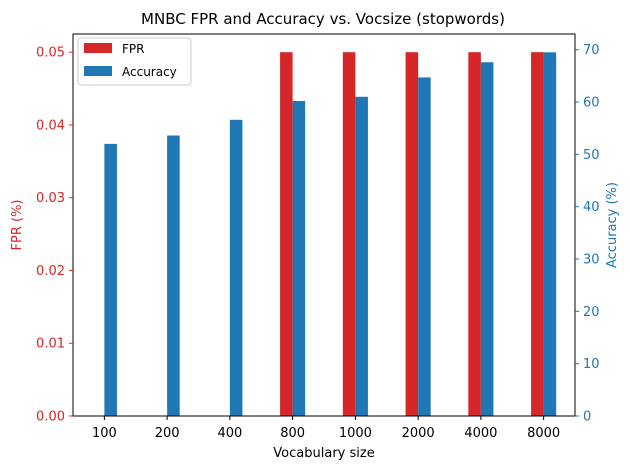 Image resolution: width=630 pixels, height=469 pixels. I want to click on x-tick-label: 8000, so click(543, 433).